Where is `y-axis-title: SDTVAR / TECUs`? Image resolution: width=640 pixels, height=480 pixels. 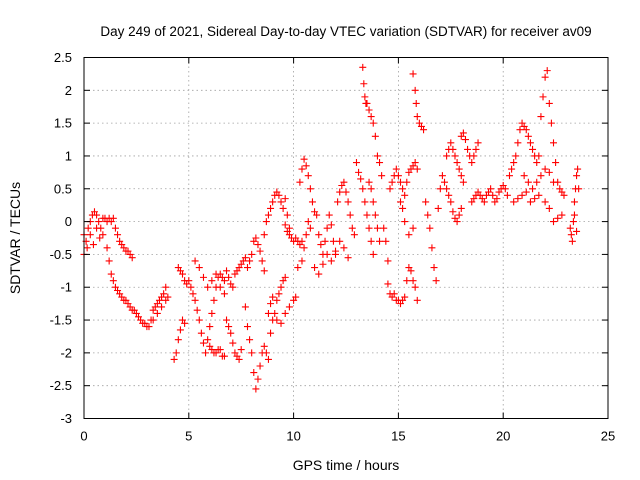
y-axis-title: SDTVAR / TECUs is located at coordinates (15, 238).